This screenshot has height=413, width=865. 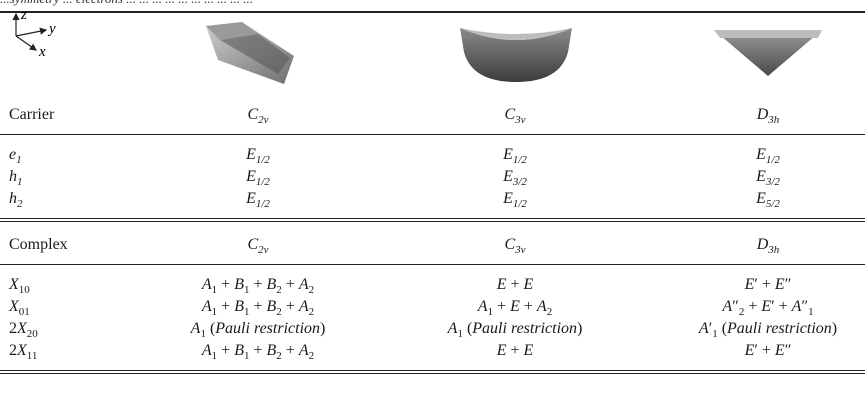 What do you see at coordinates (515, 284) in the screenshot?
I see `complex-row-x10-c3v: E + E` at bounding box center [515, 284].